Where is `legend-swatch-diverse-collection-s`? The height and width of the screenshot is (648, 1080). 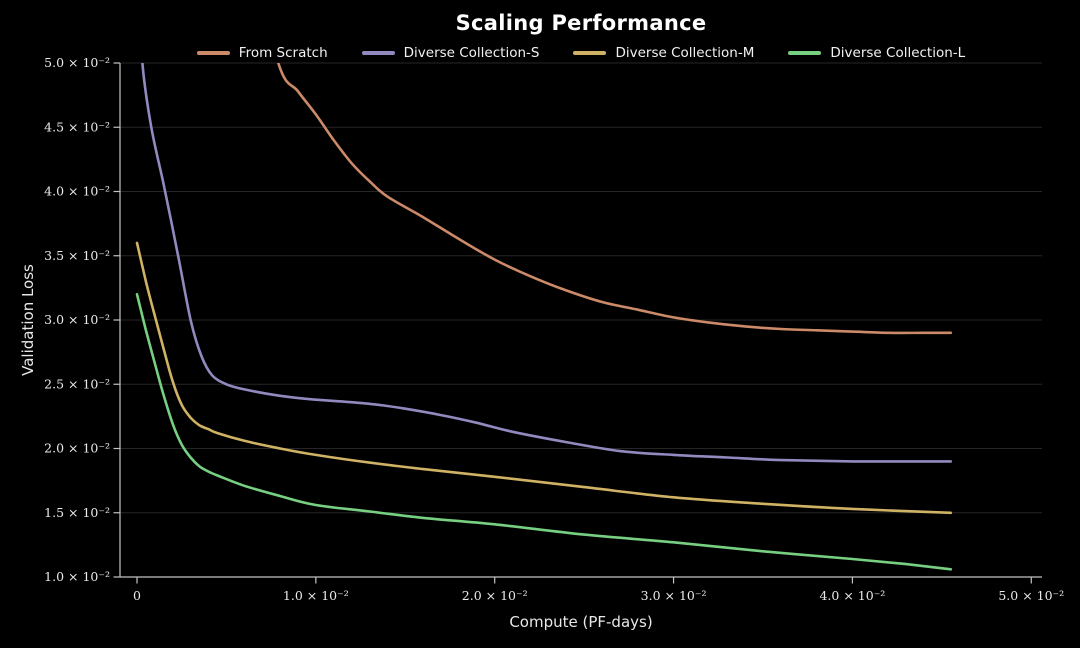
legend-swatch-diverse-collection-s is located at coordinates (378, 53).